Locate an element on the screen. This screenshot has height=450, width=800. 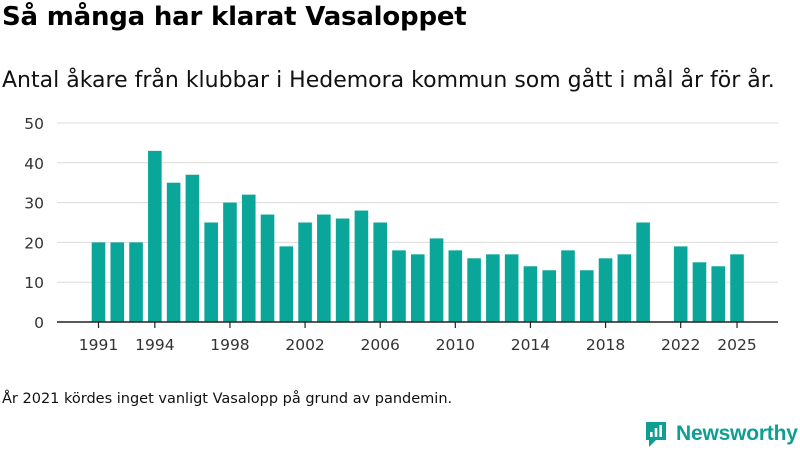
bar-2023 is located at coordinates (699, 292).